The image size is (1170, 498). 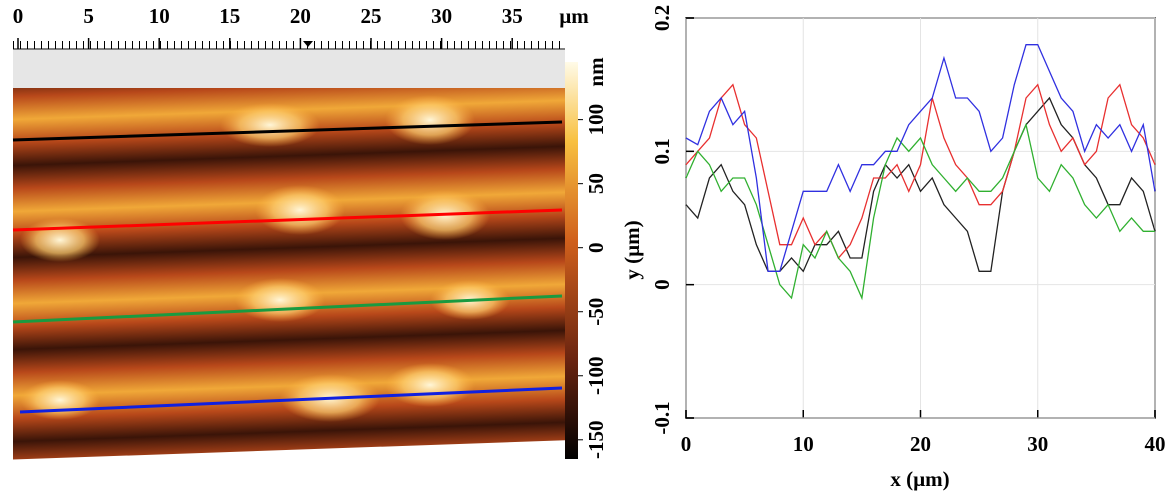 I want to click on x-tick-label: 20, so click(x=920, y=444).